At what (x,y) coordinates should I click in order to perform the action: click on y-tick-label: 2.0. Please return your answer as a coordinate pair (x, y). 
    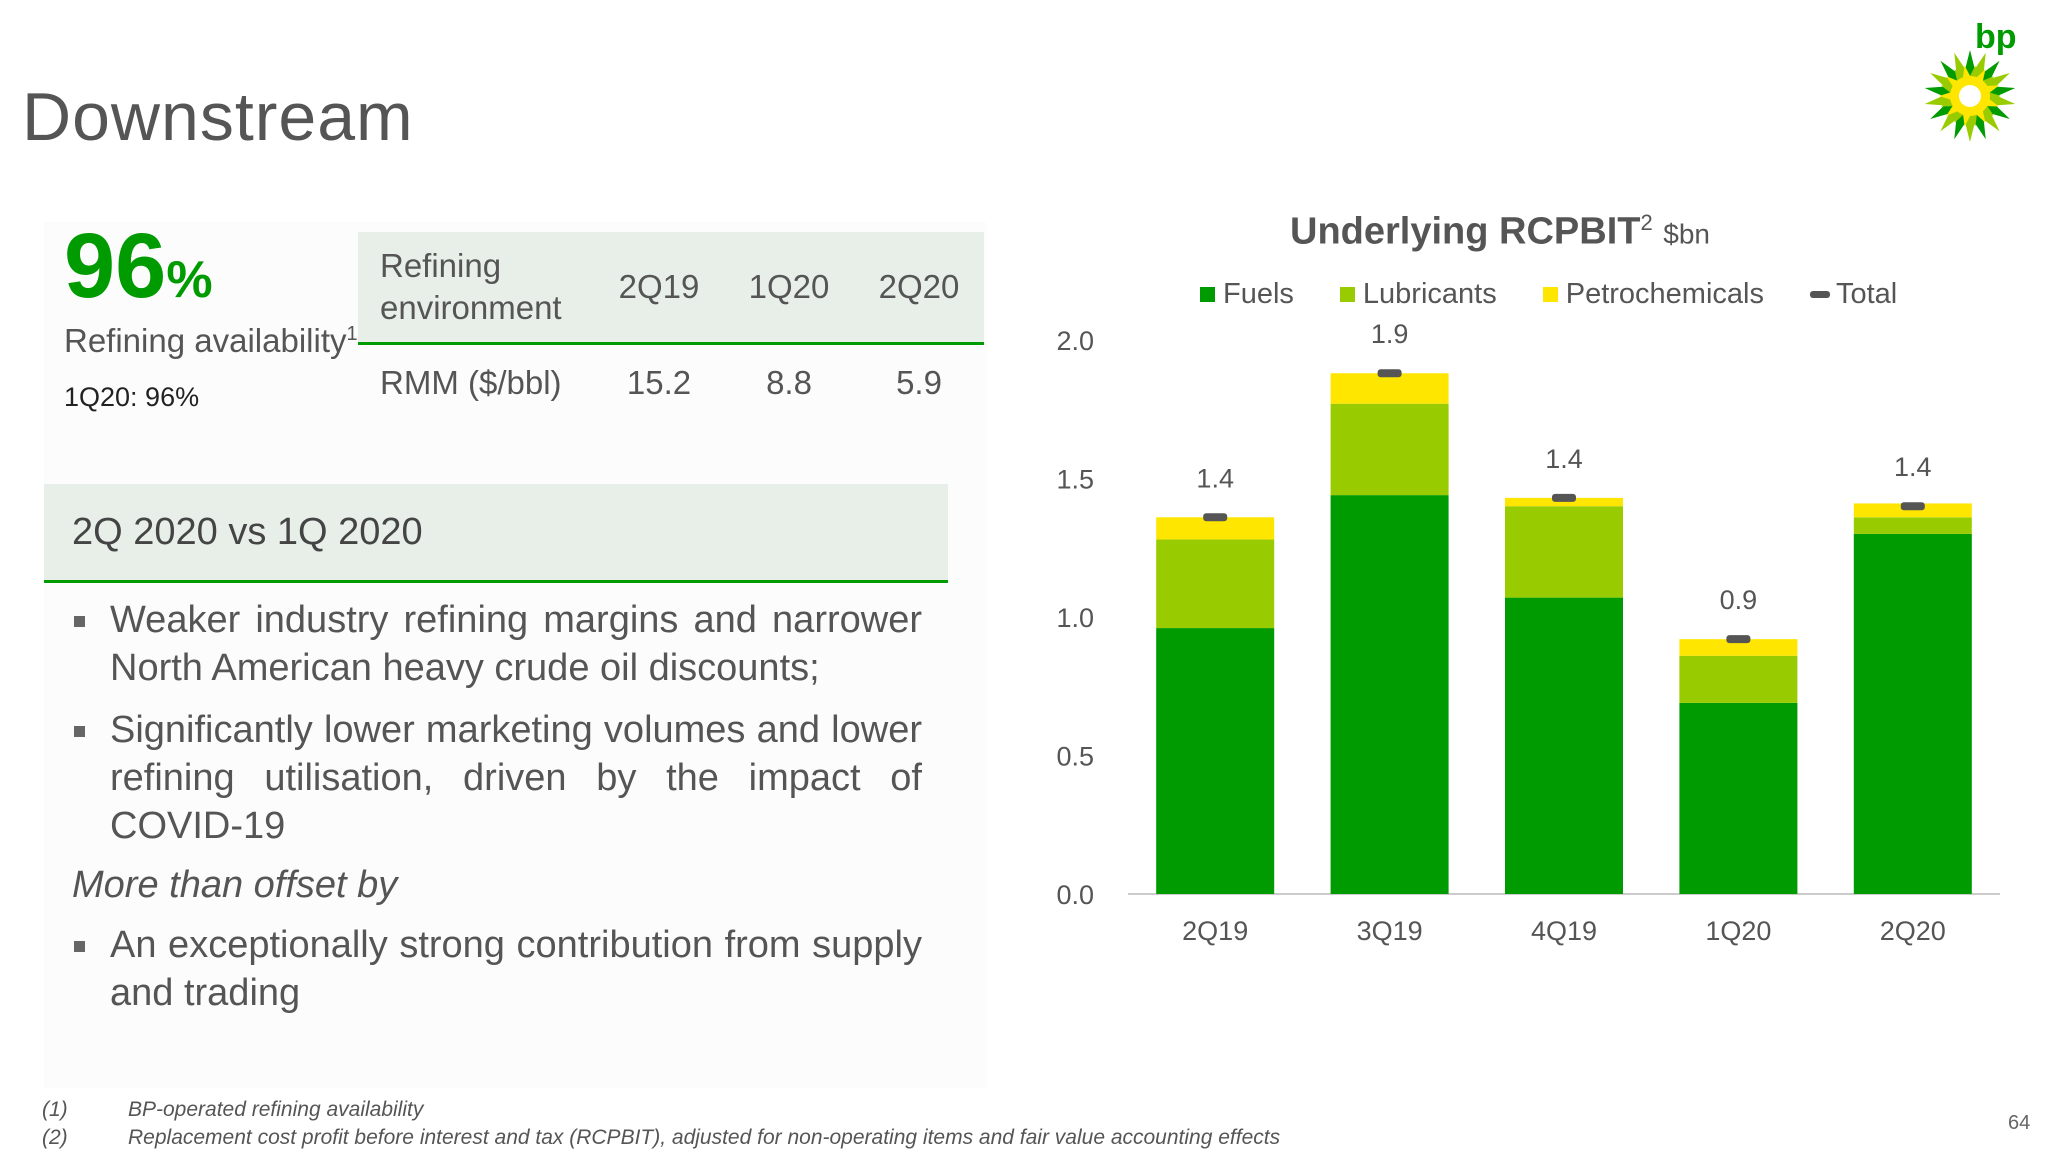
    Looking at the image, I should click on (1075, 341).